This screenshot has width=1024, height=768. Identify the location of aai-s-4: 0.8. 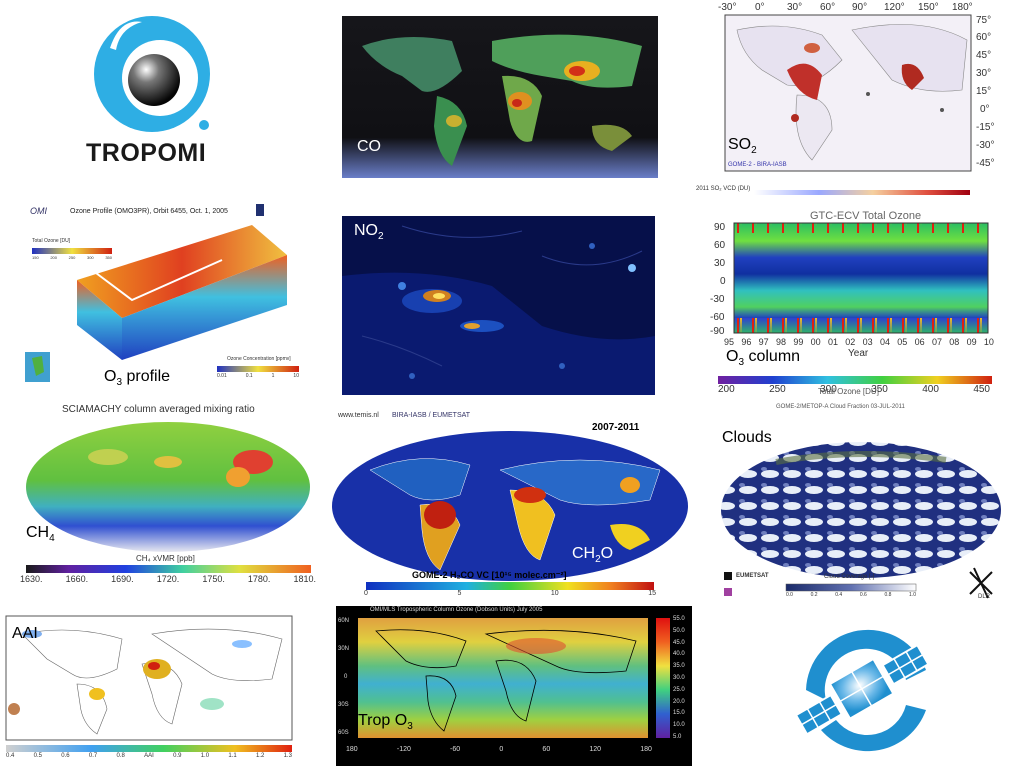
(120, 756).